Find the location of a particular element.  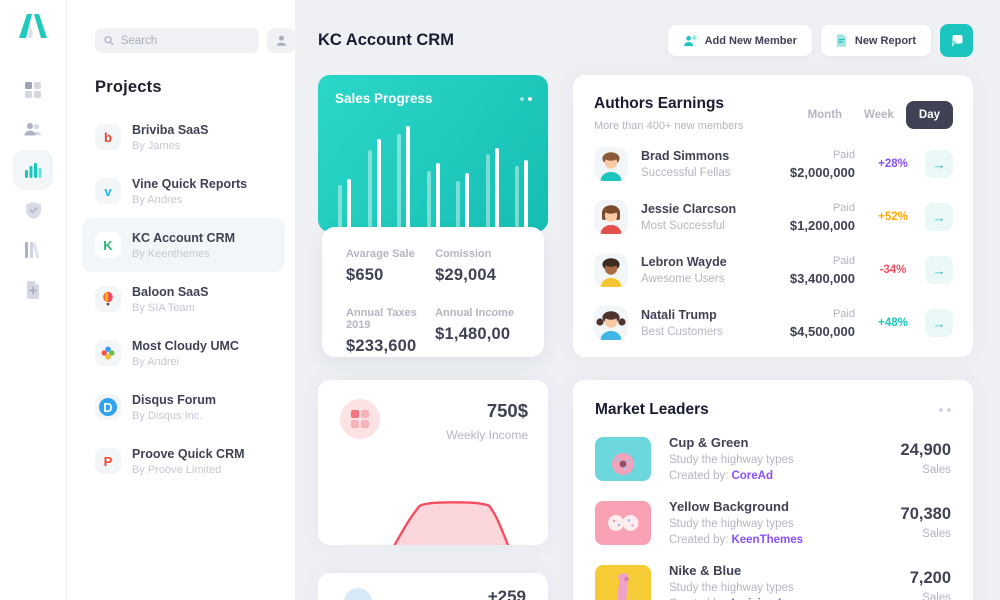

project-name: Briviba SaaS is located at coordinates (170, 129).